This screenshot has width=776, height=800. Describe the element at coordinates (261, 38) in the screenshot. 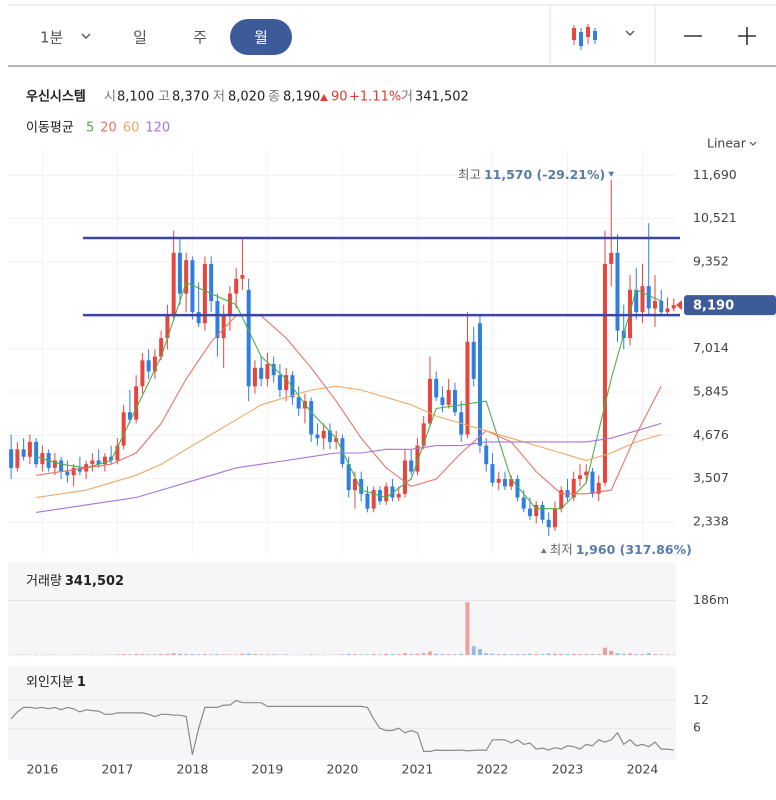

I see `interval-tab: 월` at that location.